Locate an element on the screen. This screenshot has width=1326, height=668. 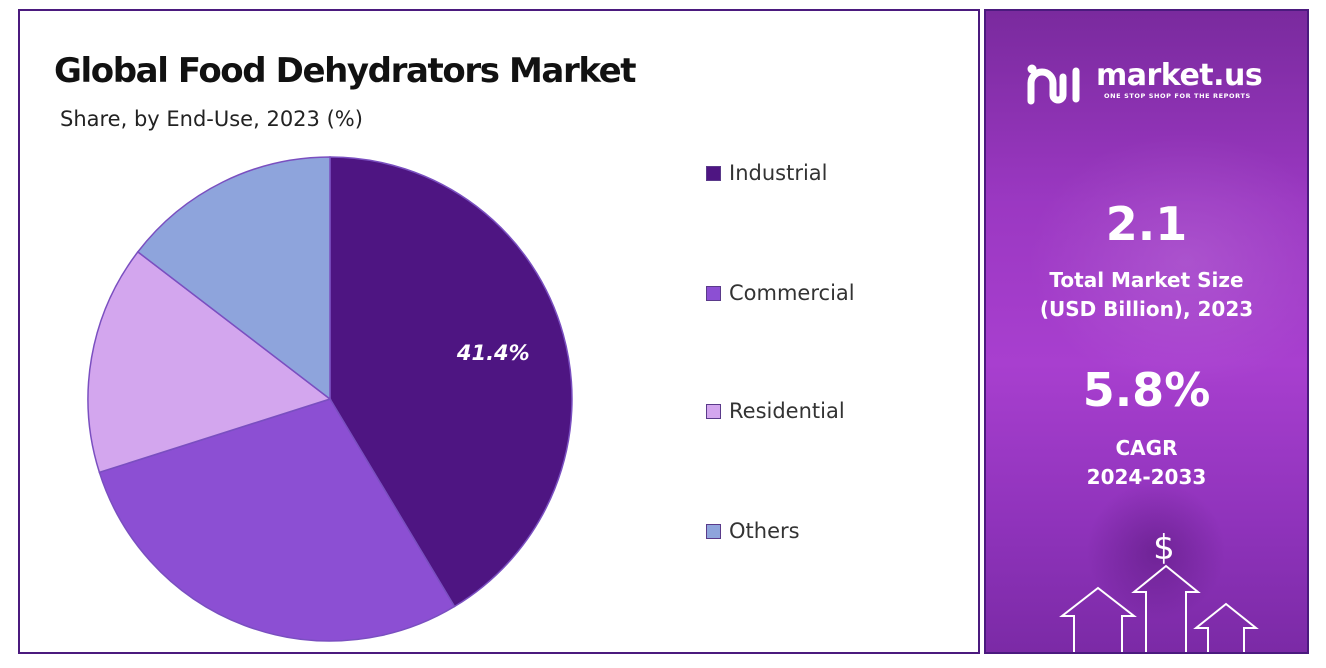
market-size-caption-line2: (USD Billion), 2023 is located at coordinates (1146, 309).